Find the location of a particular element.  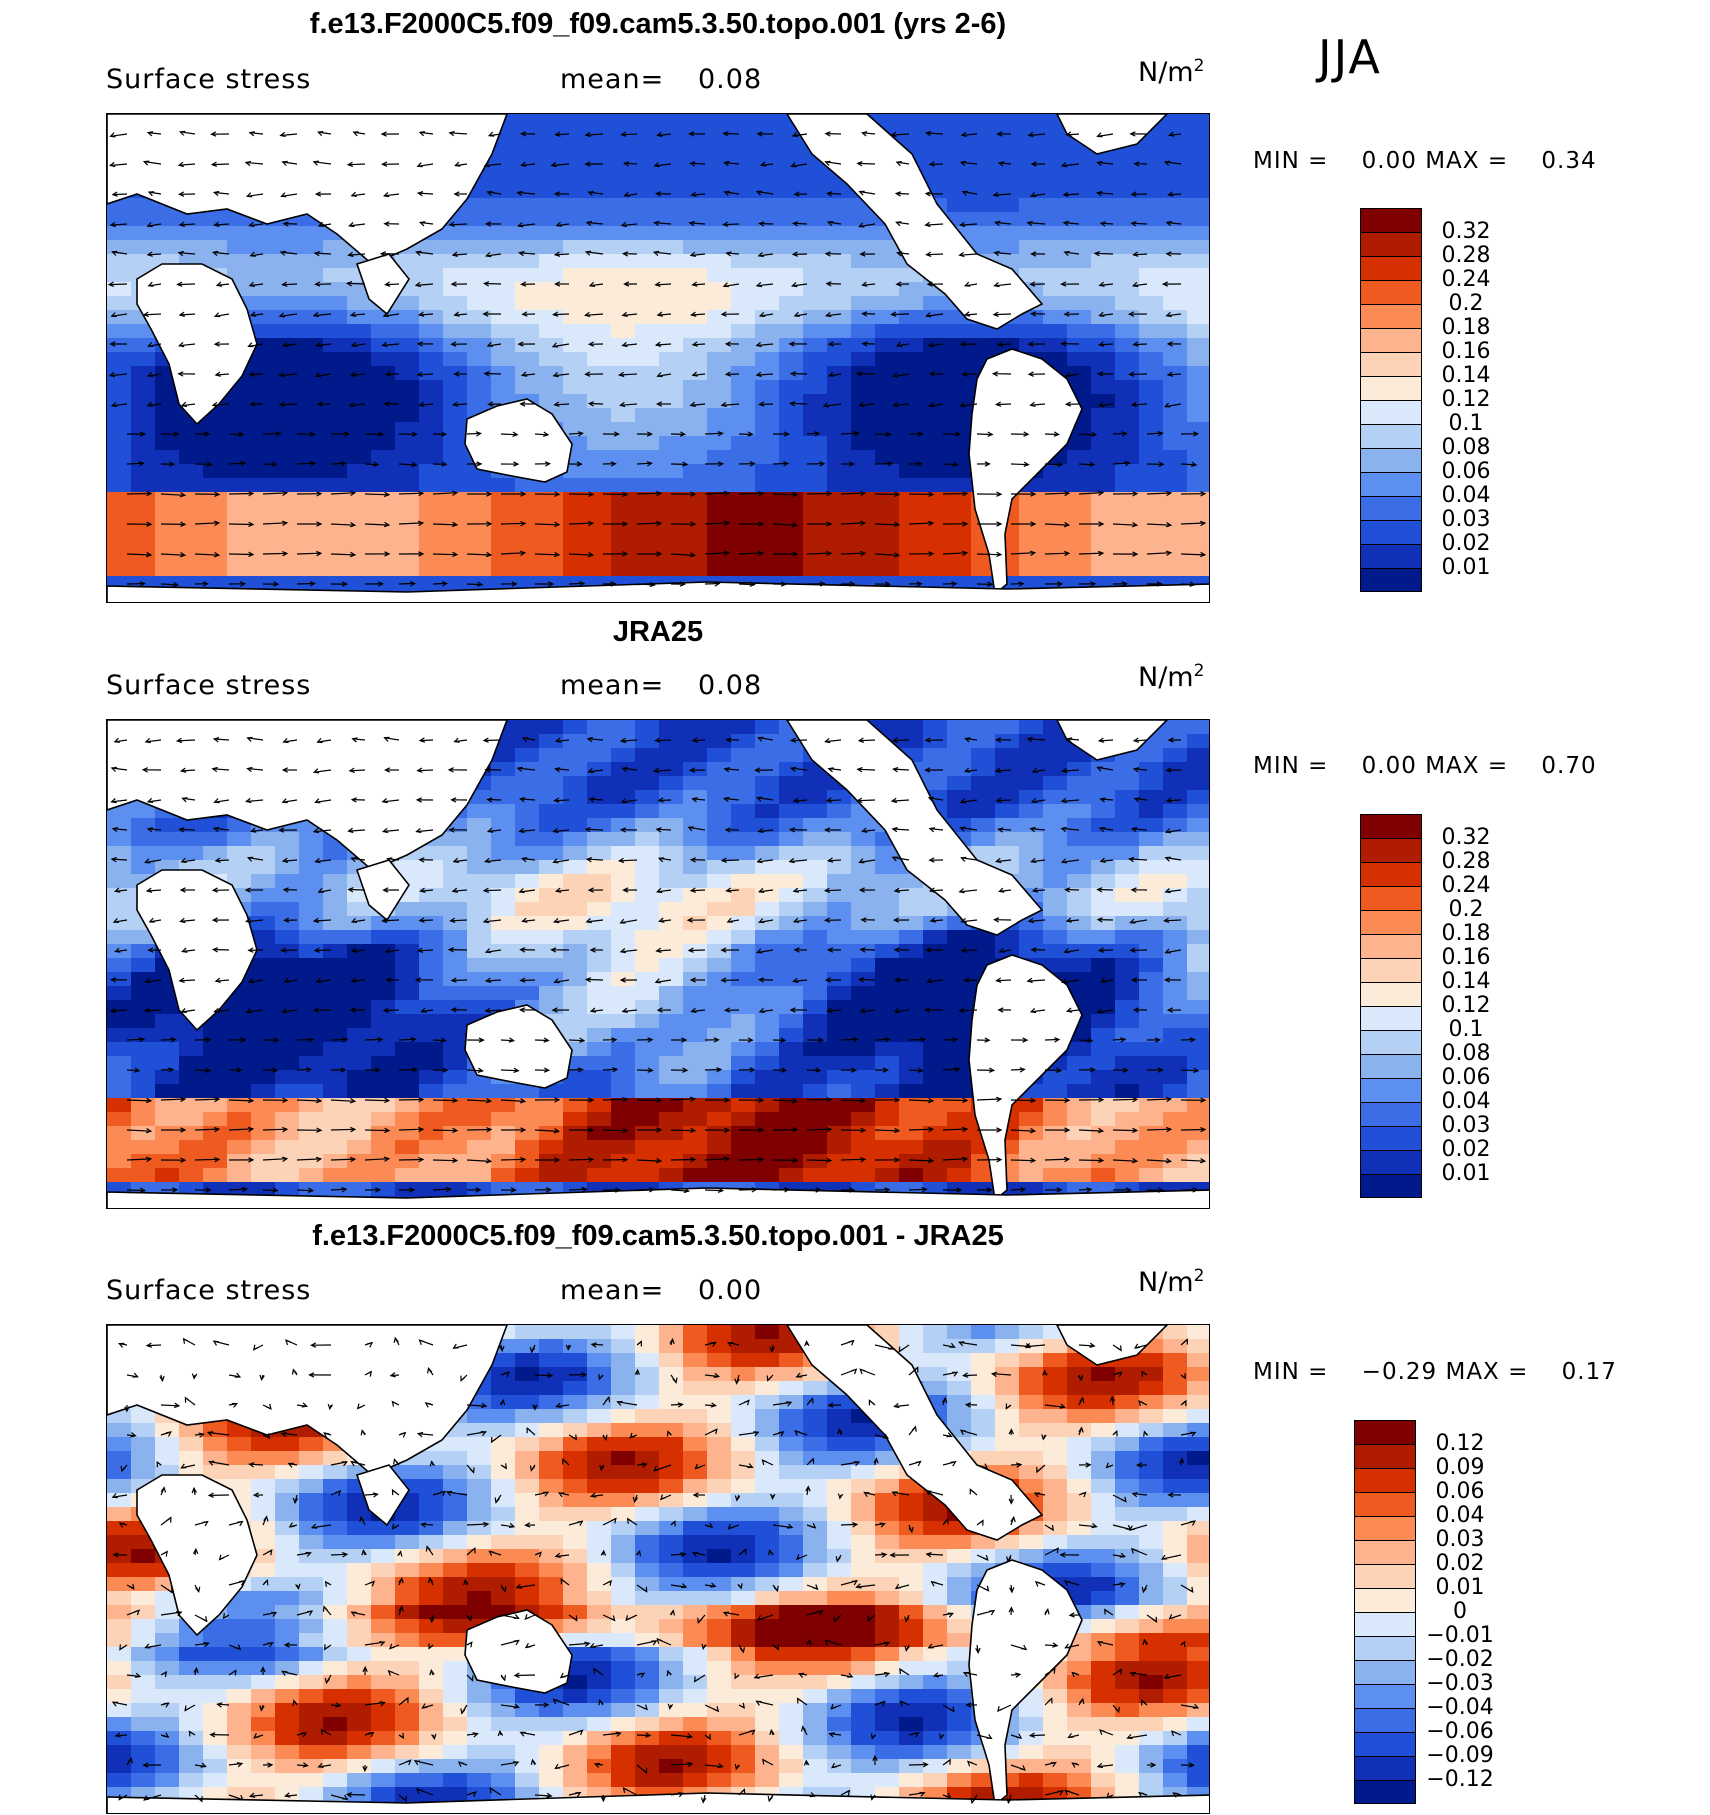

colorbar-tick-label: 0.14 is located at coordinates (1466, 375).